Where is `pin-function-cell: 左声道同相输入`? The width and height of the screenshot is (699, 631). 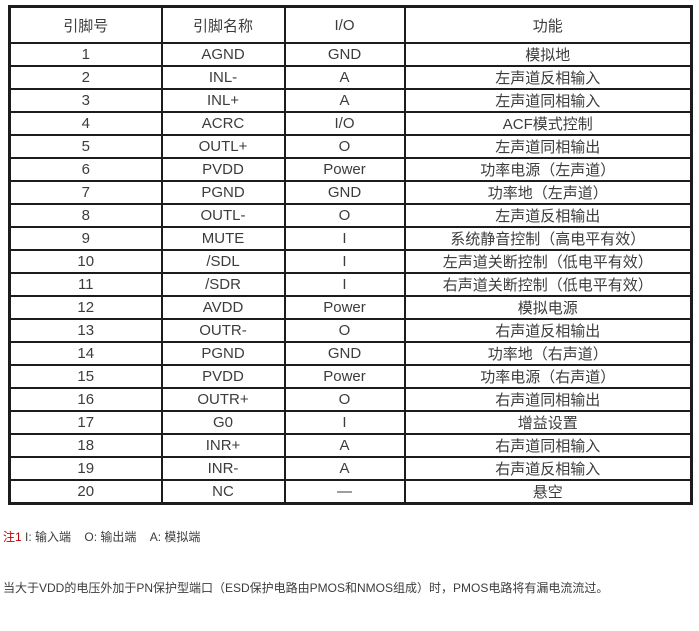 pin-function-cell: 左声道同相输入 is located at coordinates (548, 100).